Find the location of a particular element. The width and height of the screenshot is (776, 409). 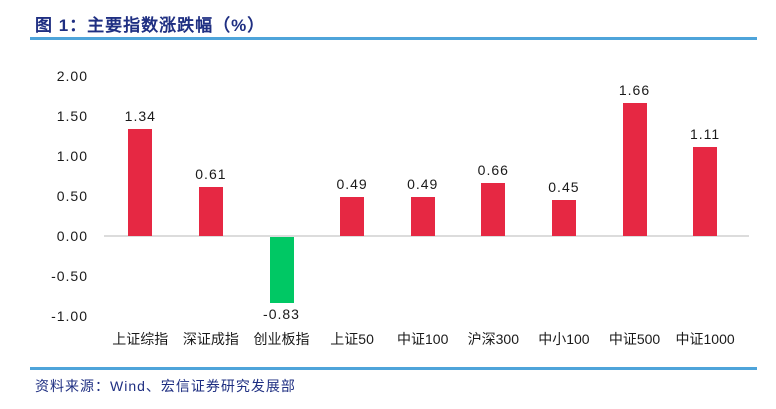

bar-value-label: 1.66 is located at coordinates (634, 90).